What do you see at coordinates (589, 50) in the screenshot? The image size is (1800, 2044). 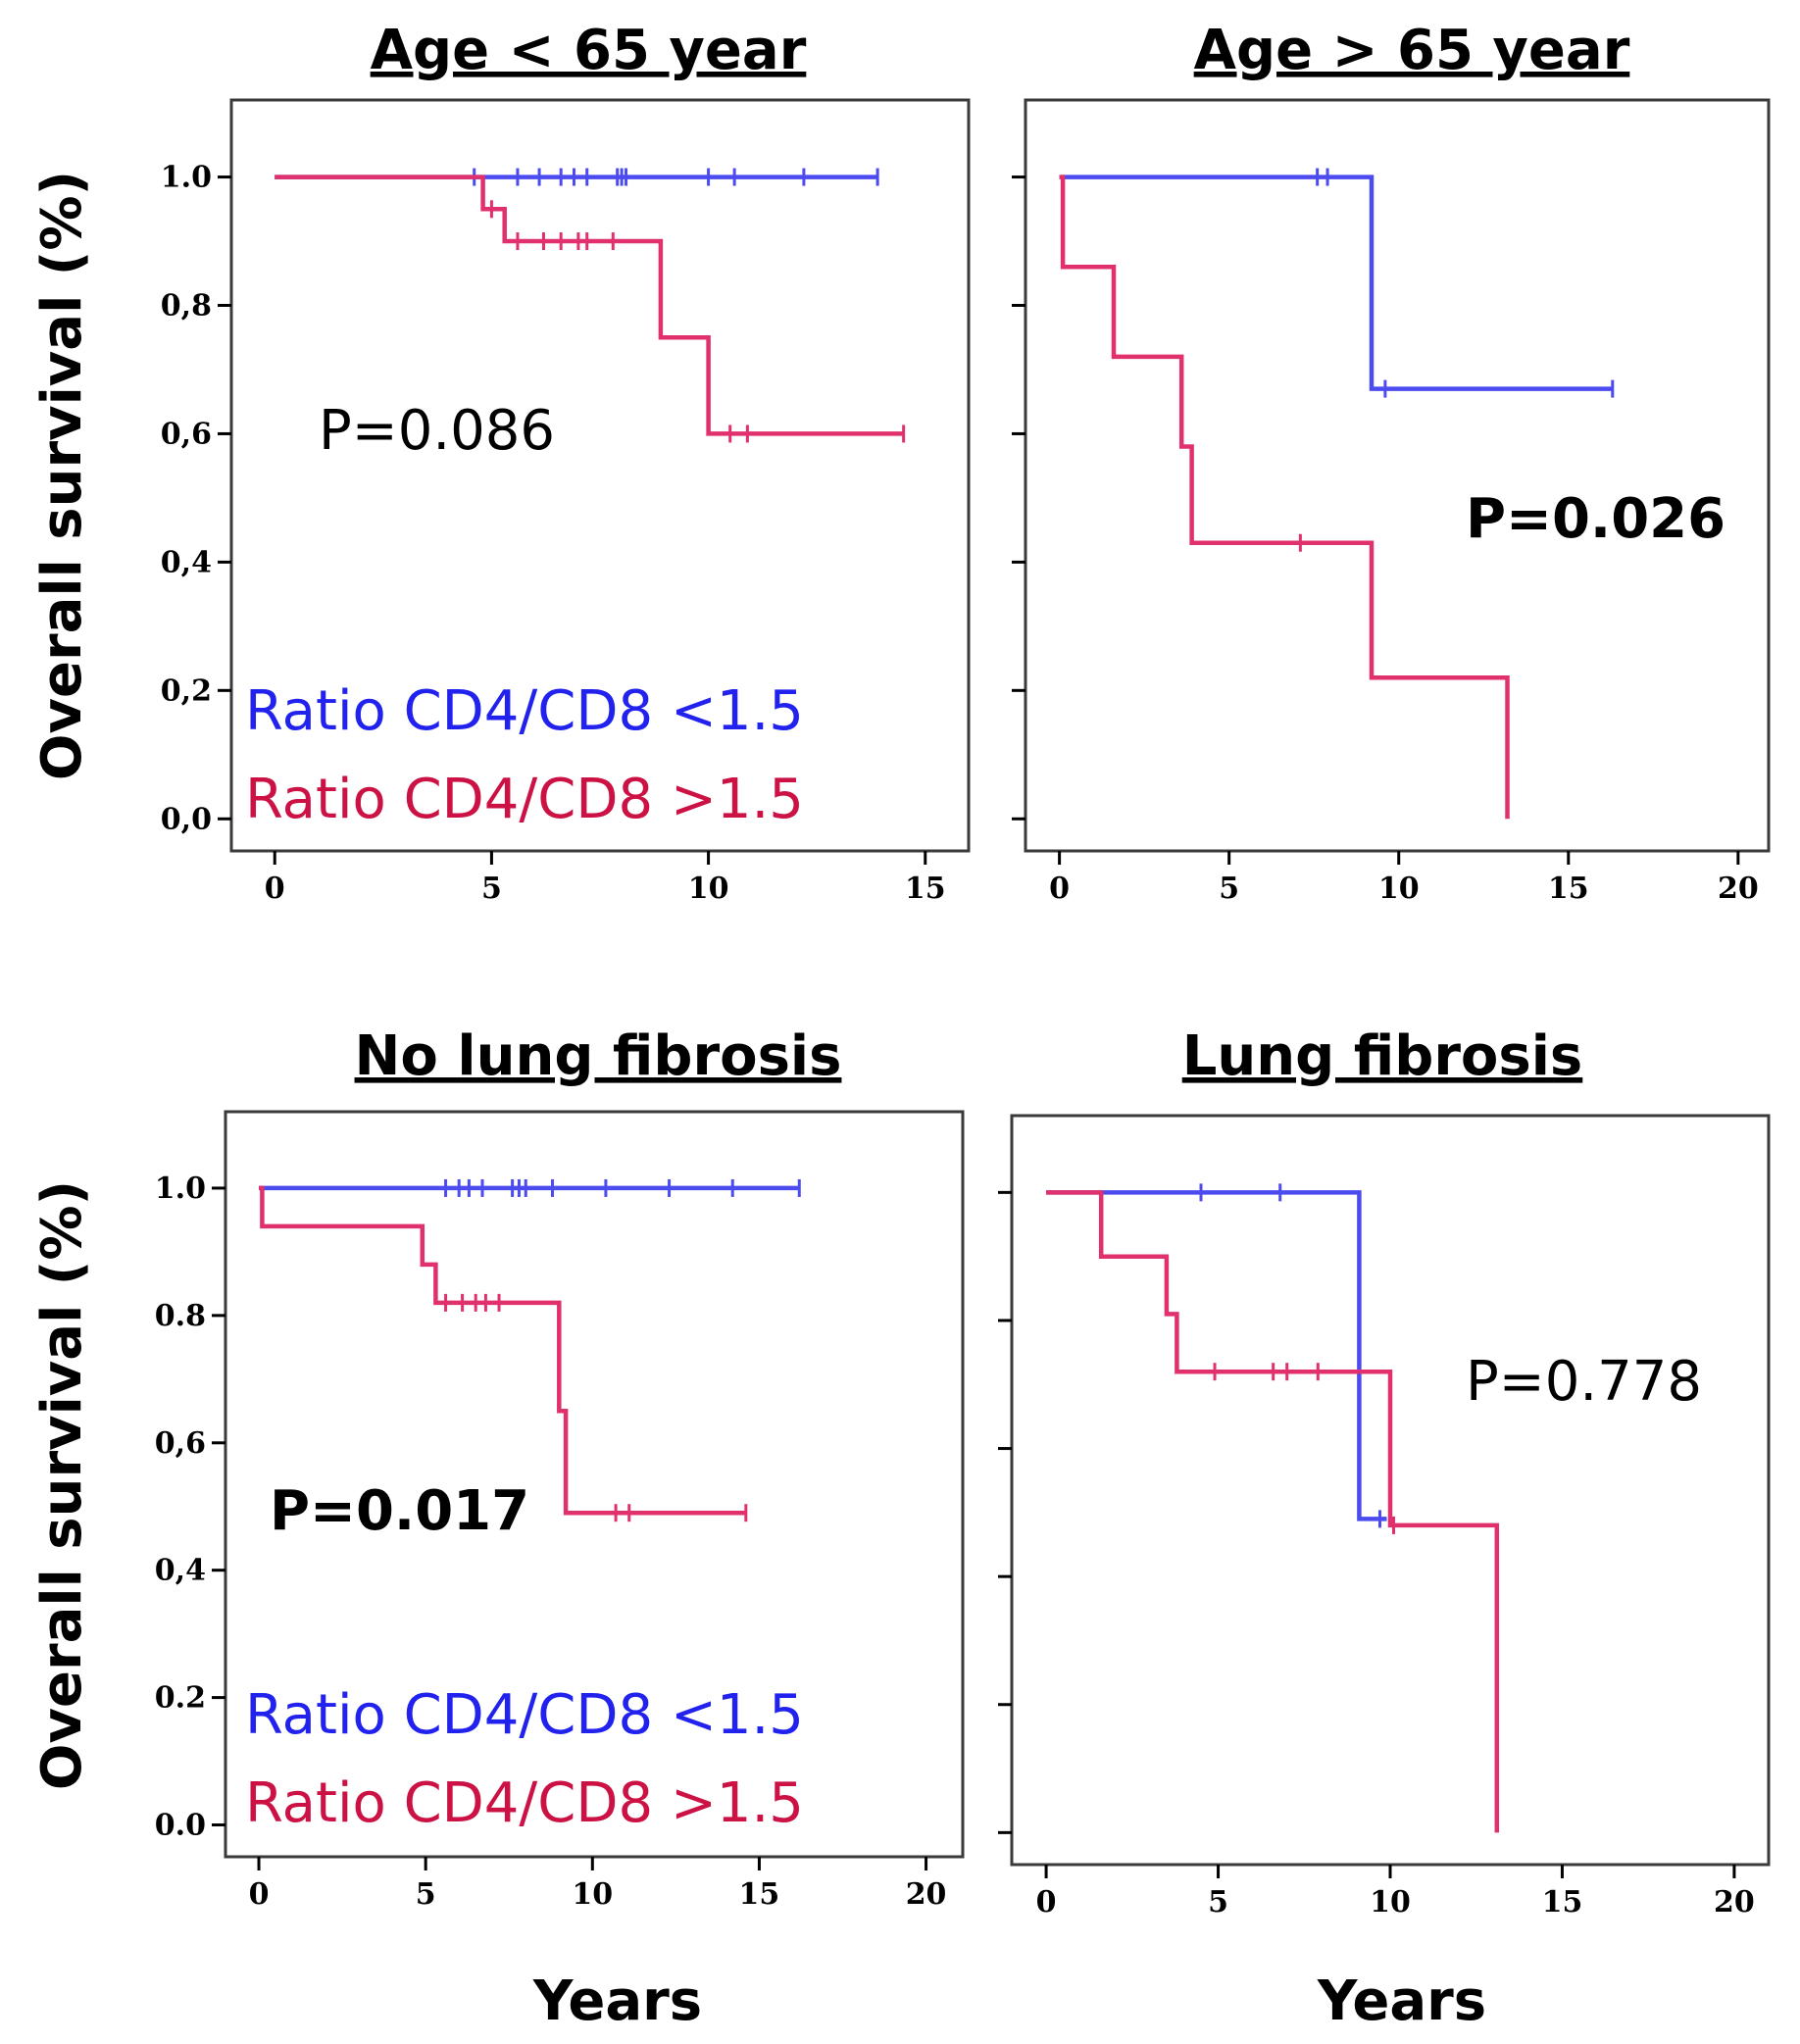 I see `panel-title: Age < 65 year` at bounding box center [589, 50].